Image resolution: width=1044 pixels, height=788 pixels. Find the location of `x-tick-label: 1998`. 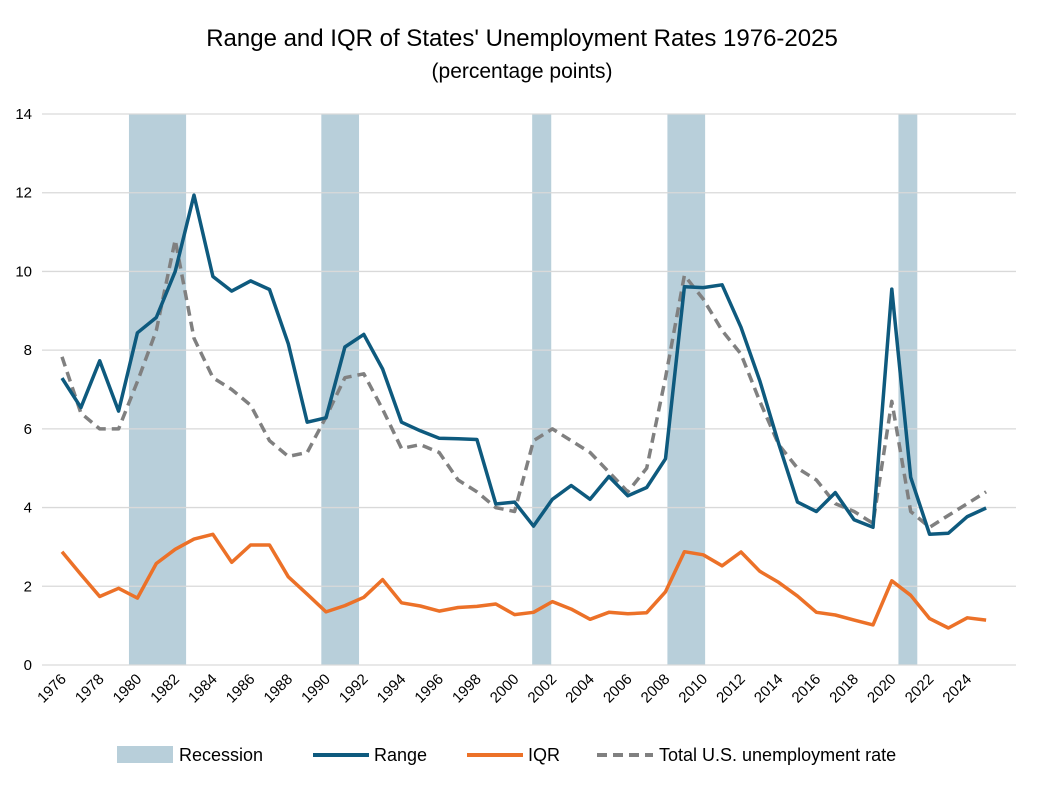

x-tick-label: 1998 is located at coordinates (467, 689).